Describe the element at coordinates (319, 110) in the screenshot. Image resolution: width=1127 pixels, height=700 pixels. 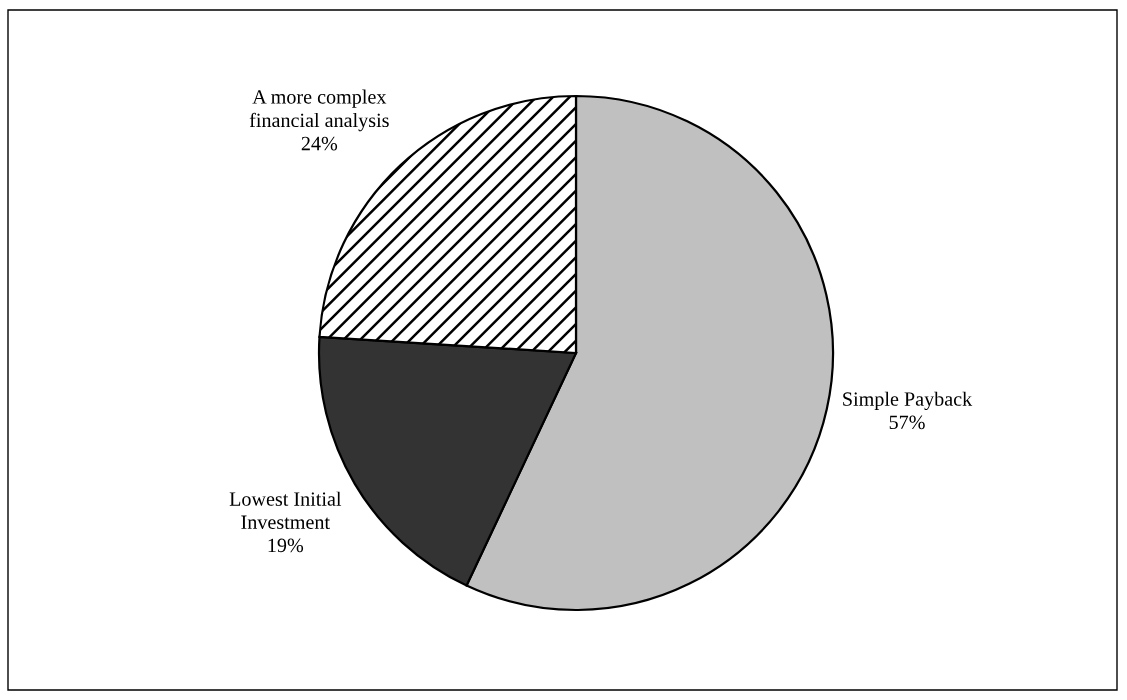
I see `slice-label: A more complex financial analysis` at that location.